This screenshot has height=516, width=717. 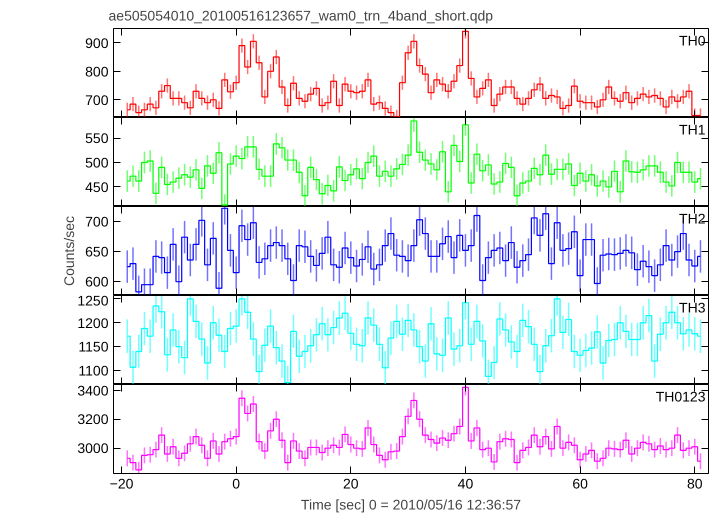 What do you see at coordinates (580, 484) in the screenshot?
I see `x-tick-label: 60` at bounding box center [580, 484].